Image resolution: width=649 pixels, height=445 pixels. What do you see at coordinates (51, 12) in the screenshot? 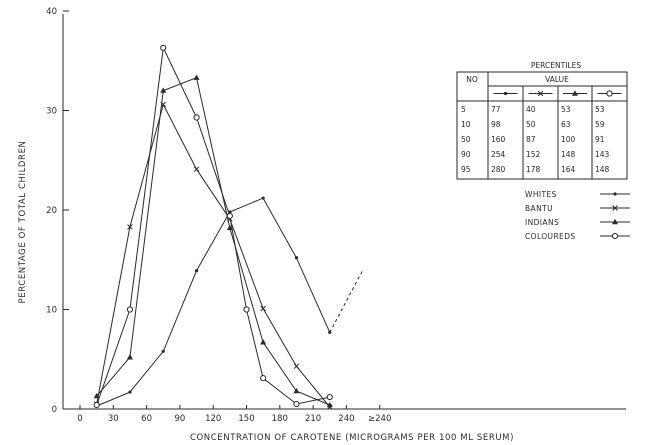
I see `y-tick-label: 40` at bounding box center [51, 12].